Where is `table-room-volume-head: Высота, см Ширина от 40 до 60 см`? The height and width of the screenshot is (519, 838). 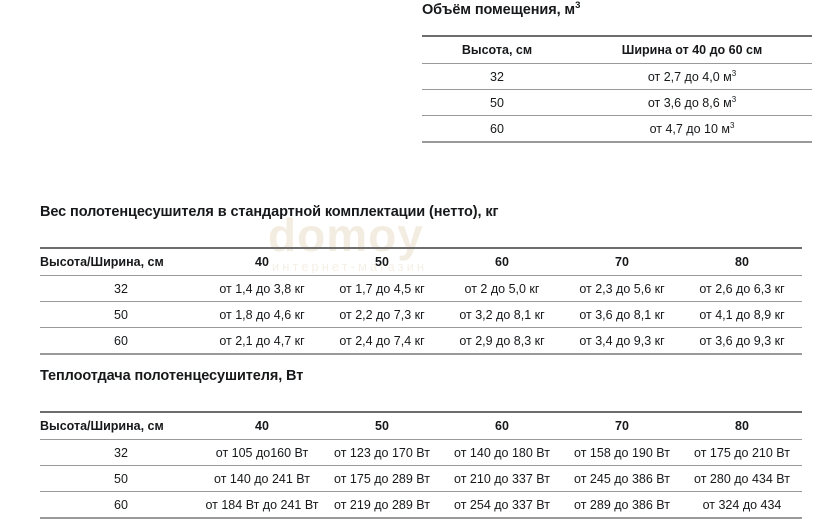 table-room-volume-head: Высота, см Ширина от 40 до 60 см is located at coordinates (617, 50).